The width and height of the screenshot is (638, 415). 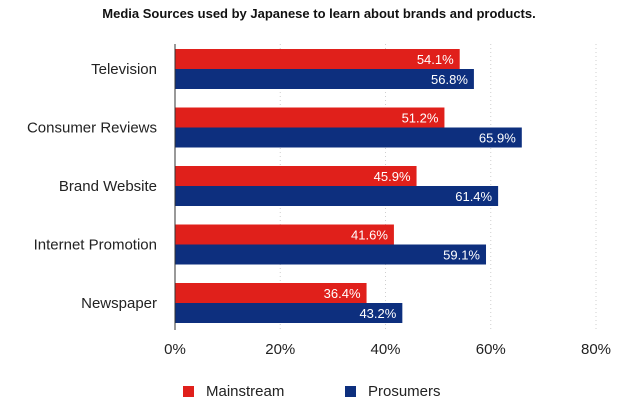 I want to click on data-label: 56.8%, so click(x=449, y=79).